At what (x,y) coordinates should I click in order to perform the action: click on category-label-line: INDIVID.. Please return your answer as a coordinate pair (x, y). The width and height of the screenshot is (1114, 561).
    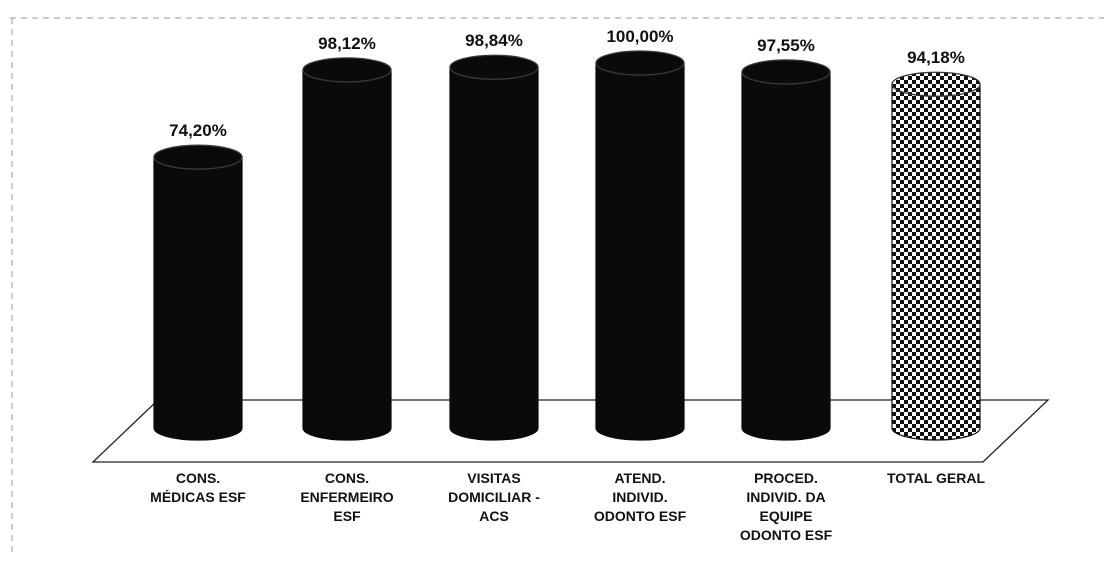
    Looking at the image, I should click on (640, 497).